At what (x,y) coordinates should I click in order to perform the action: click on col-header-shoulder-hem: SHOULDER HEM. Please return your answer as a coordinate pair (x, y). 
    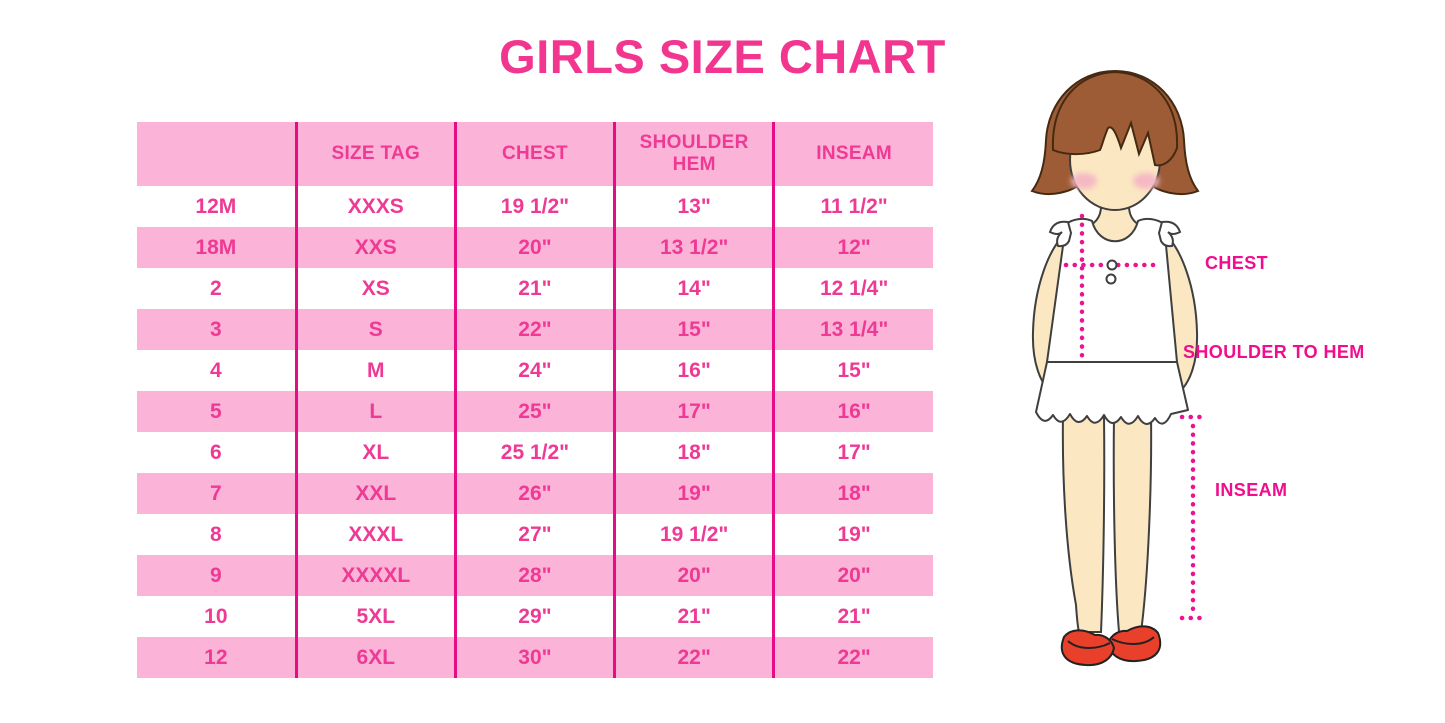
    Looking at the image, I should click on (693, 154).